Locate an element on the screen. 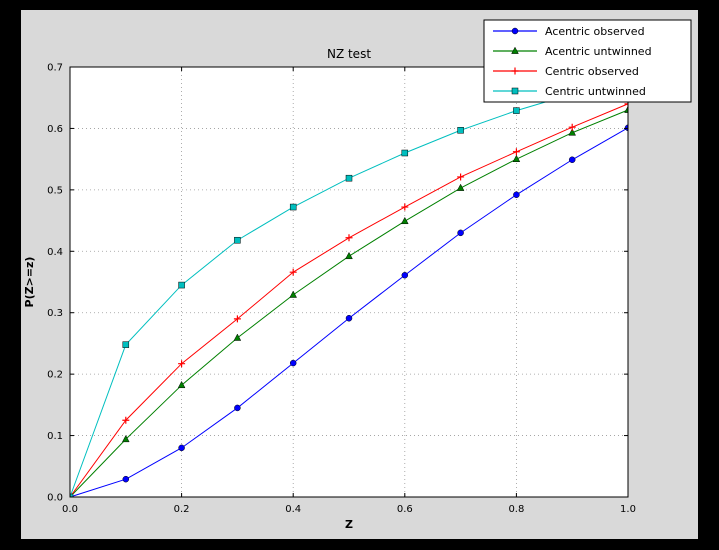 Image resolution: width=719 pixels, height=550 pixels. legend-label: Acentric untwinned is located at coordinates (598, 51).